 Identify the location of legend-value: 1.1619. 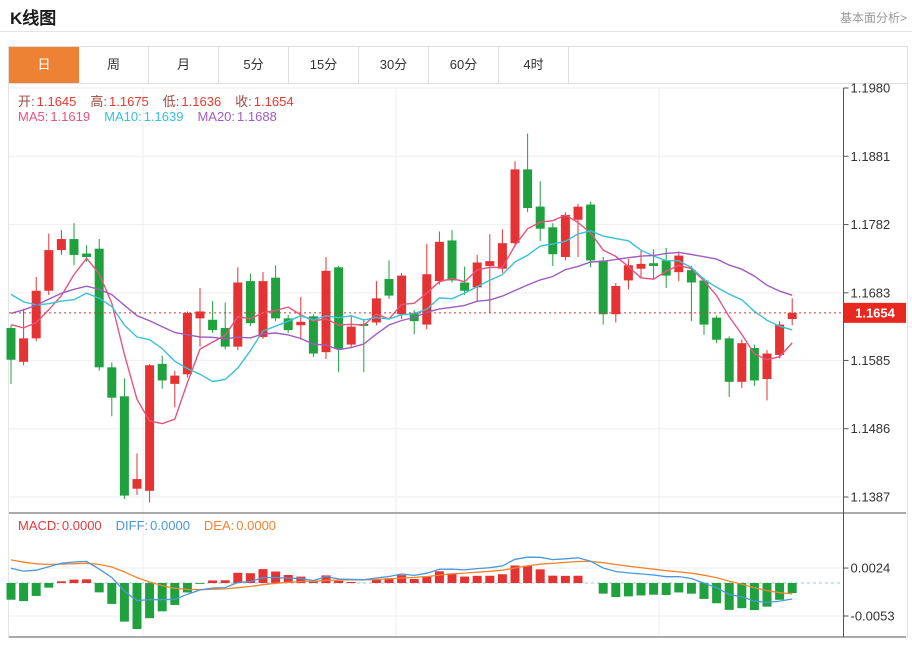
(70, 116).